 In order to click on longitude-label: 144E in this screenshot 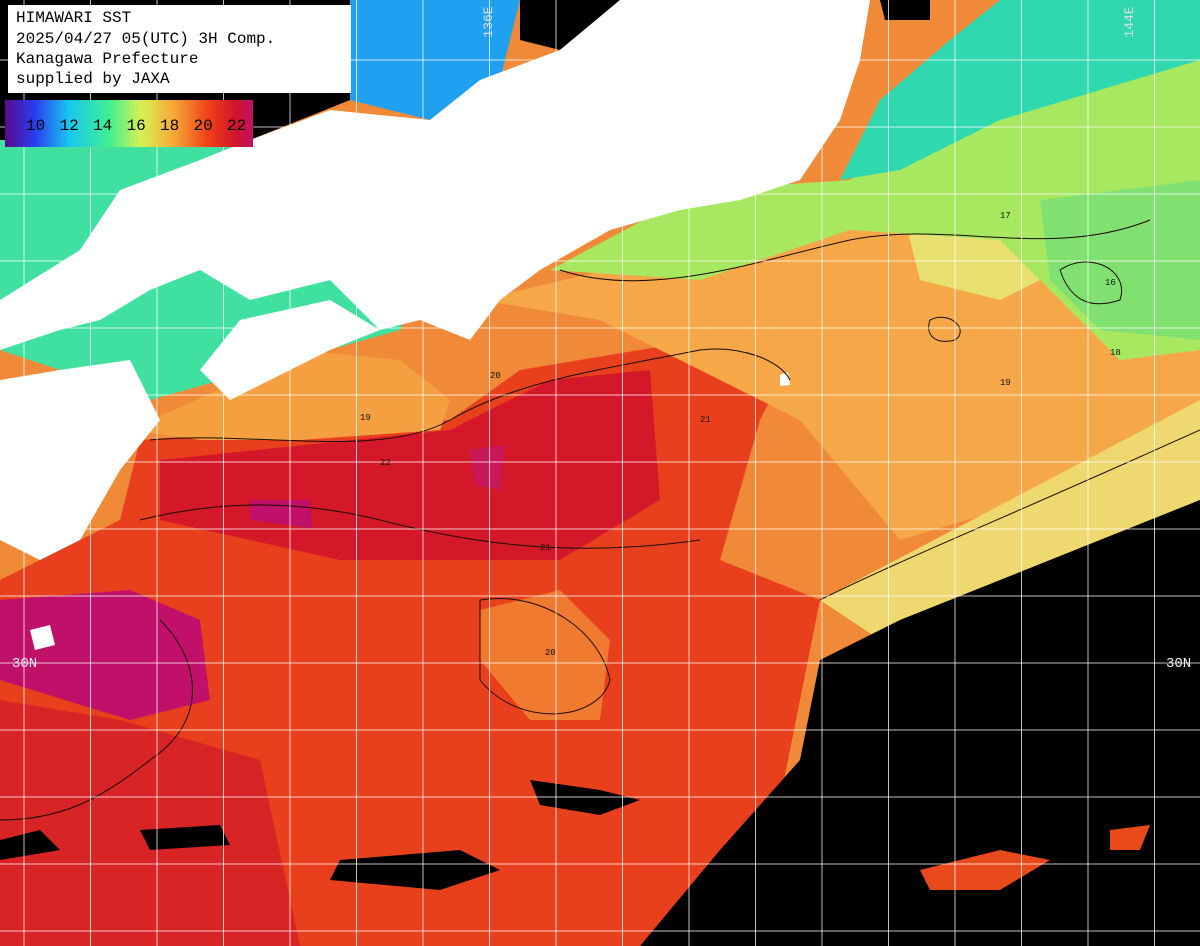, I will do `click(1129, 21)`.